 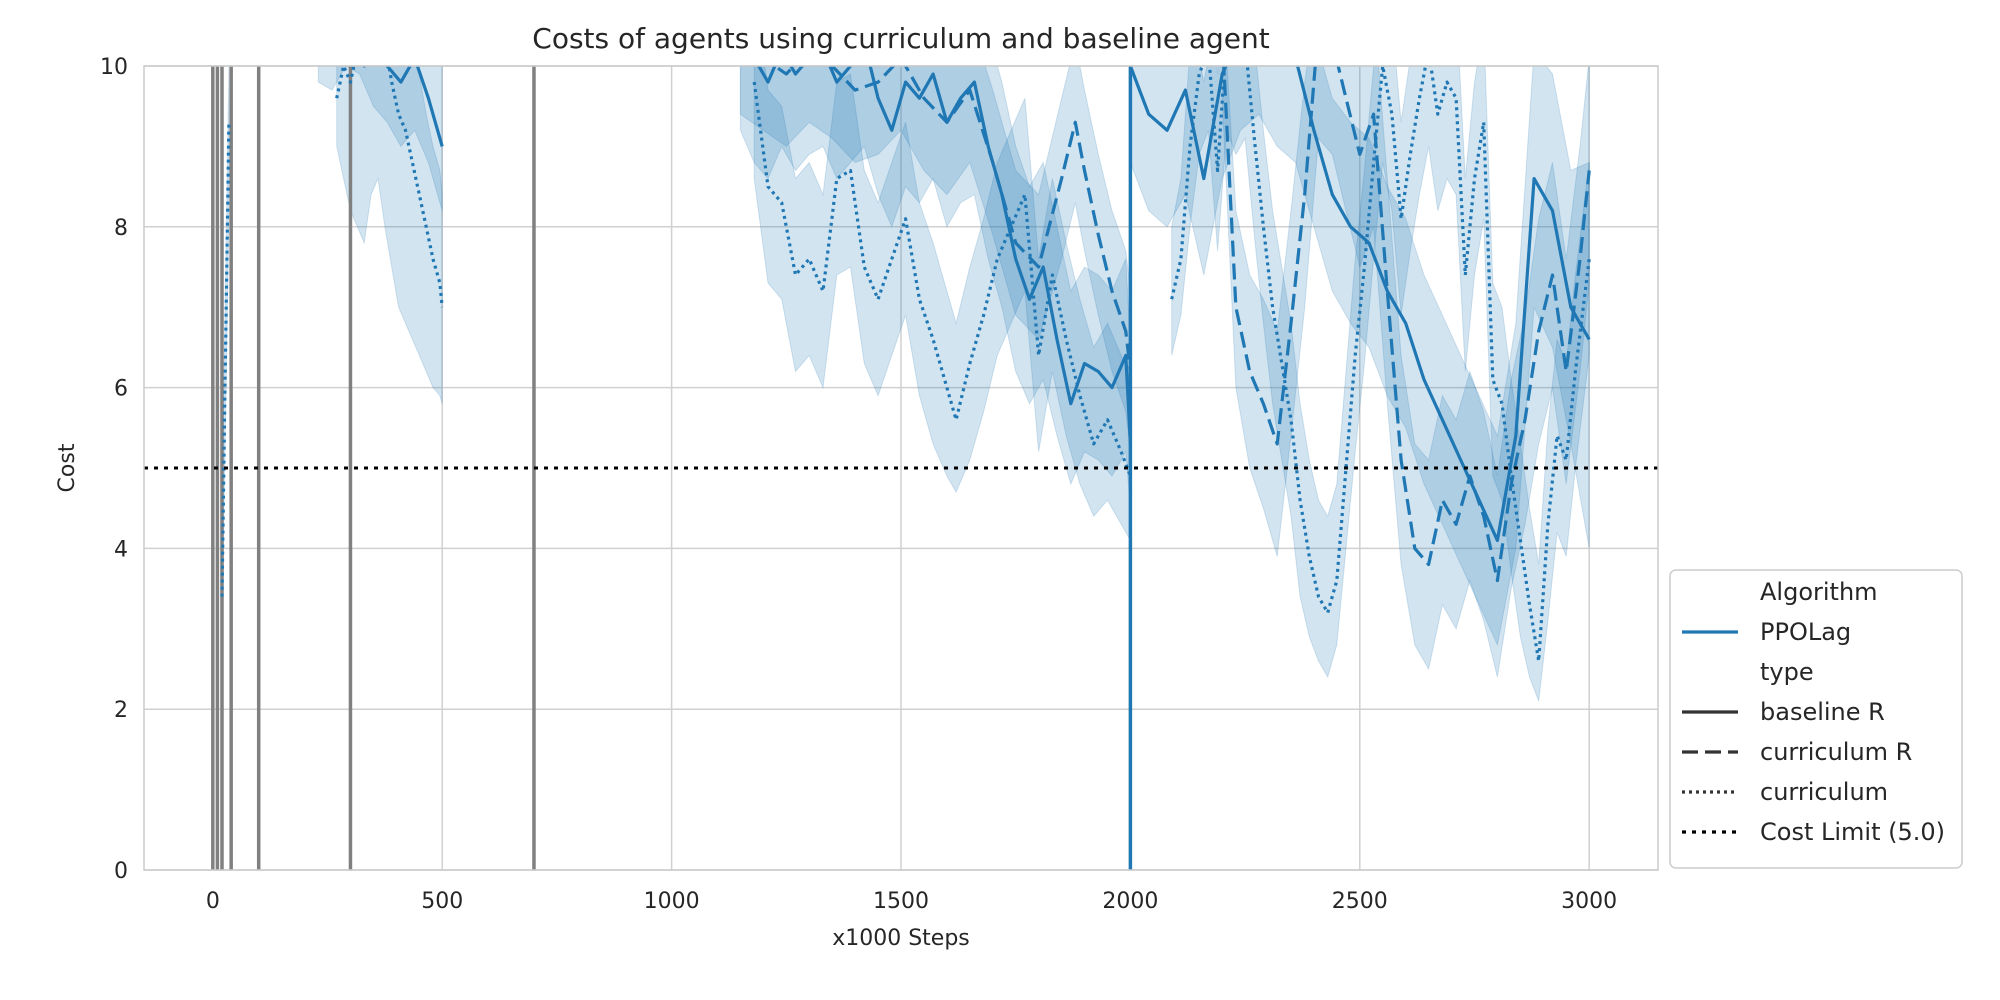 I want to click on y-tick-label: 0, so click(x=121, y=871).